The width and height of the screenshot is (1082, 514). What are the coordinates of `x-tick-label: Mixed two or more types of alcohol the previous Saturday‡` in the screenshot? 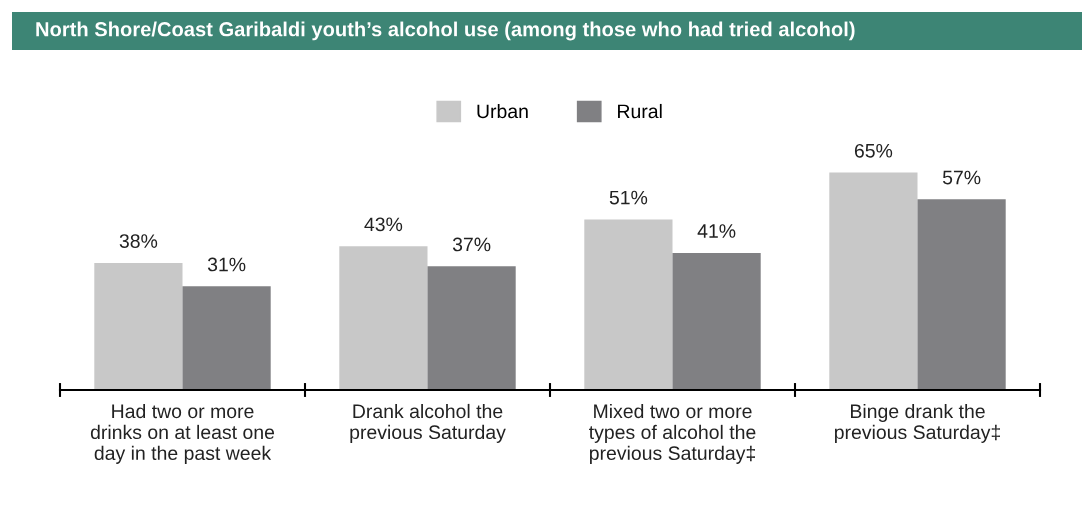 It's located at (672, 433).